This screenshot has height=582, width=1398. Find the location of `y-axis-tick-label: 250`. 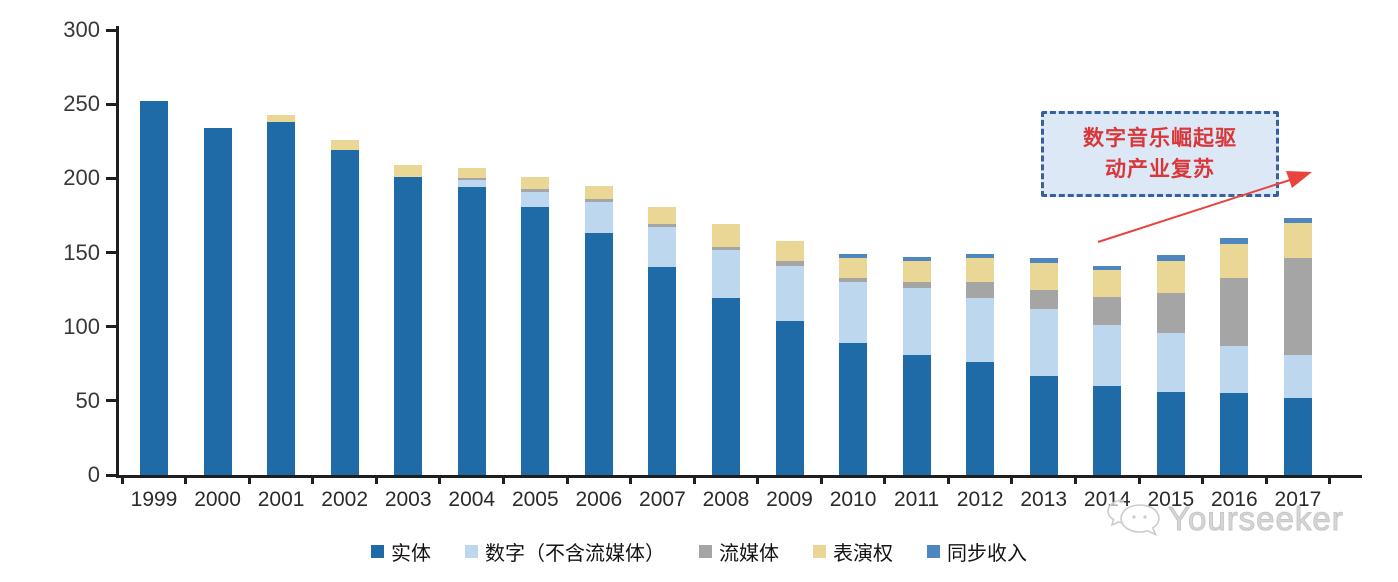

y-axis-tick-label: 250 is located at coordinates (81, 104).